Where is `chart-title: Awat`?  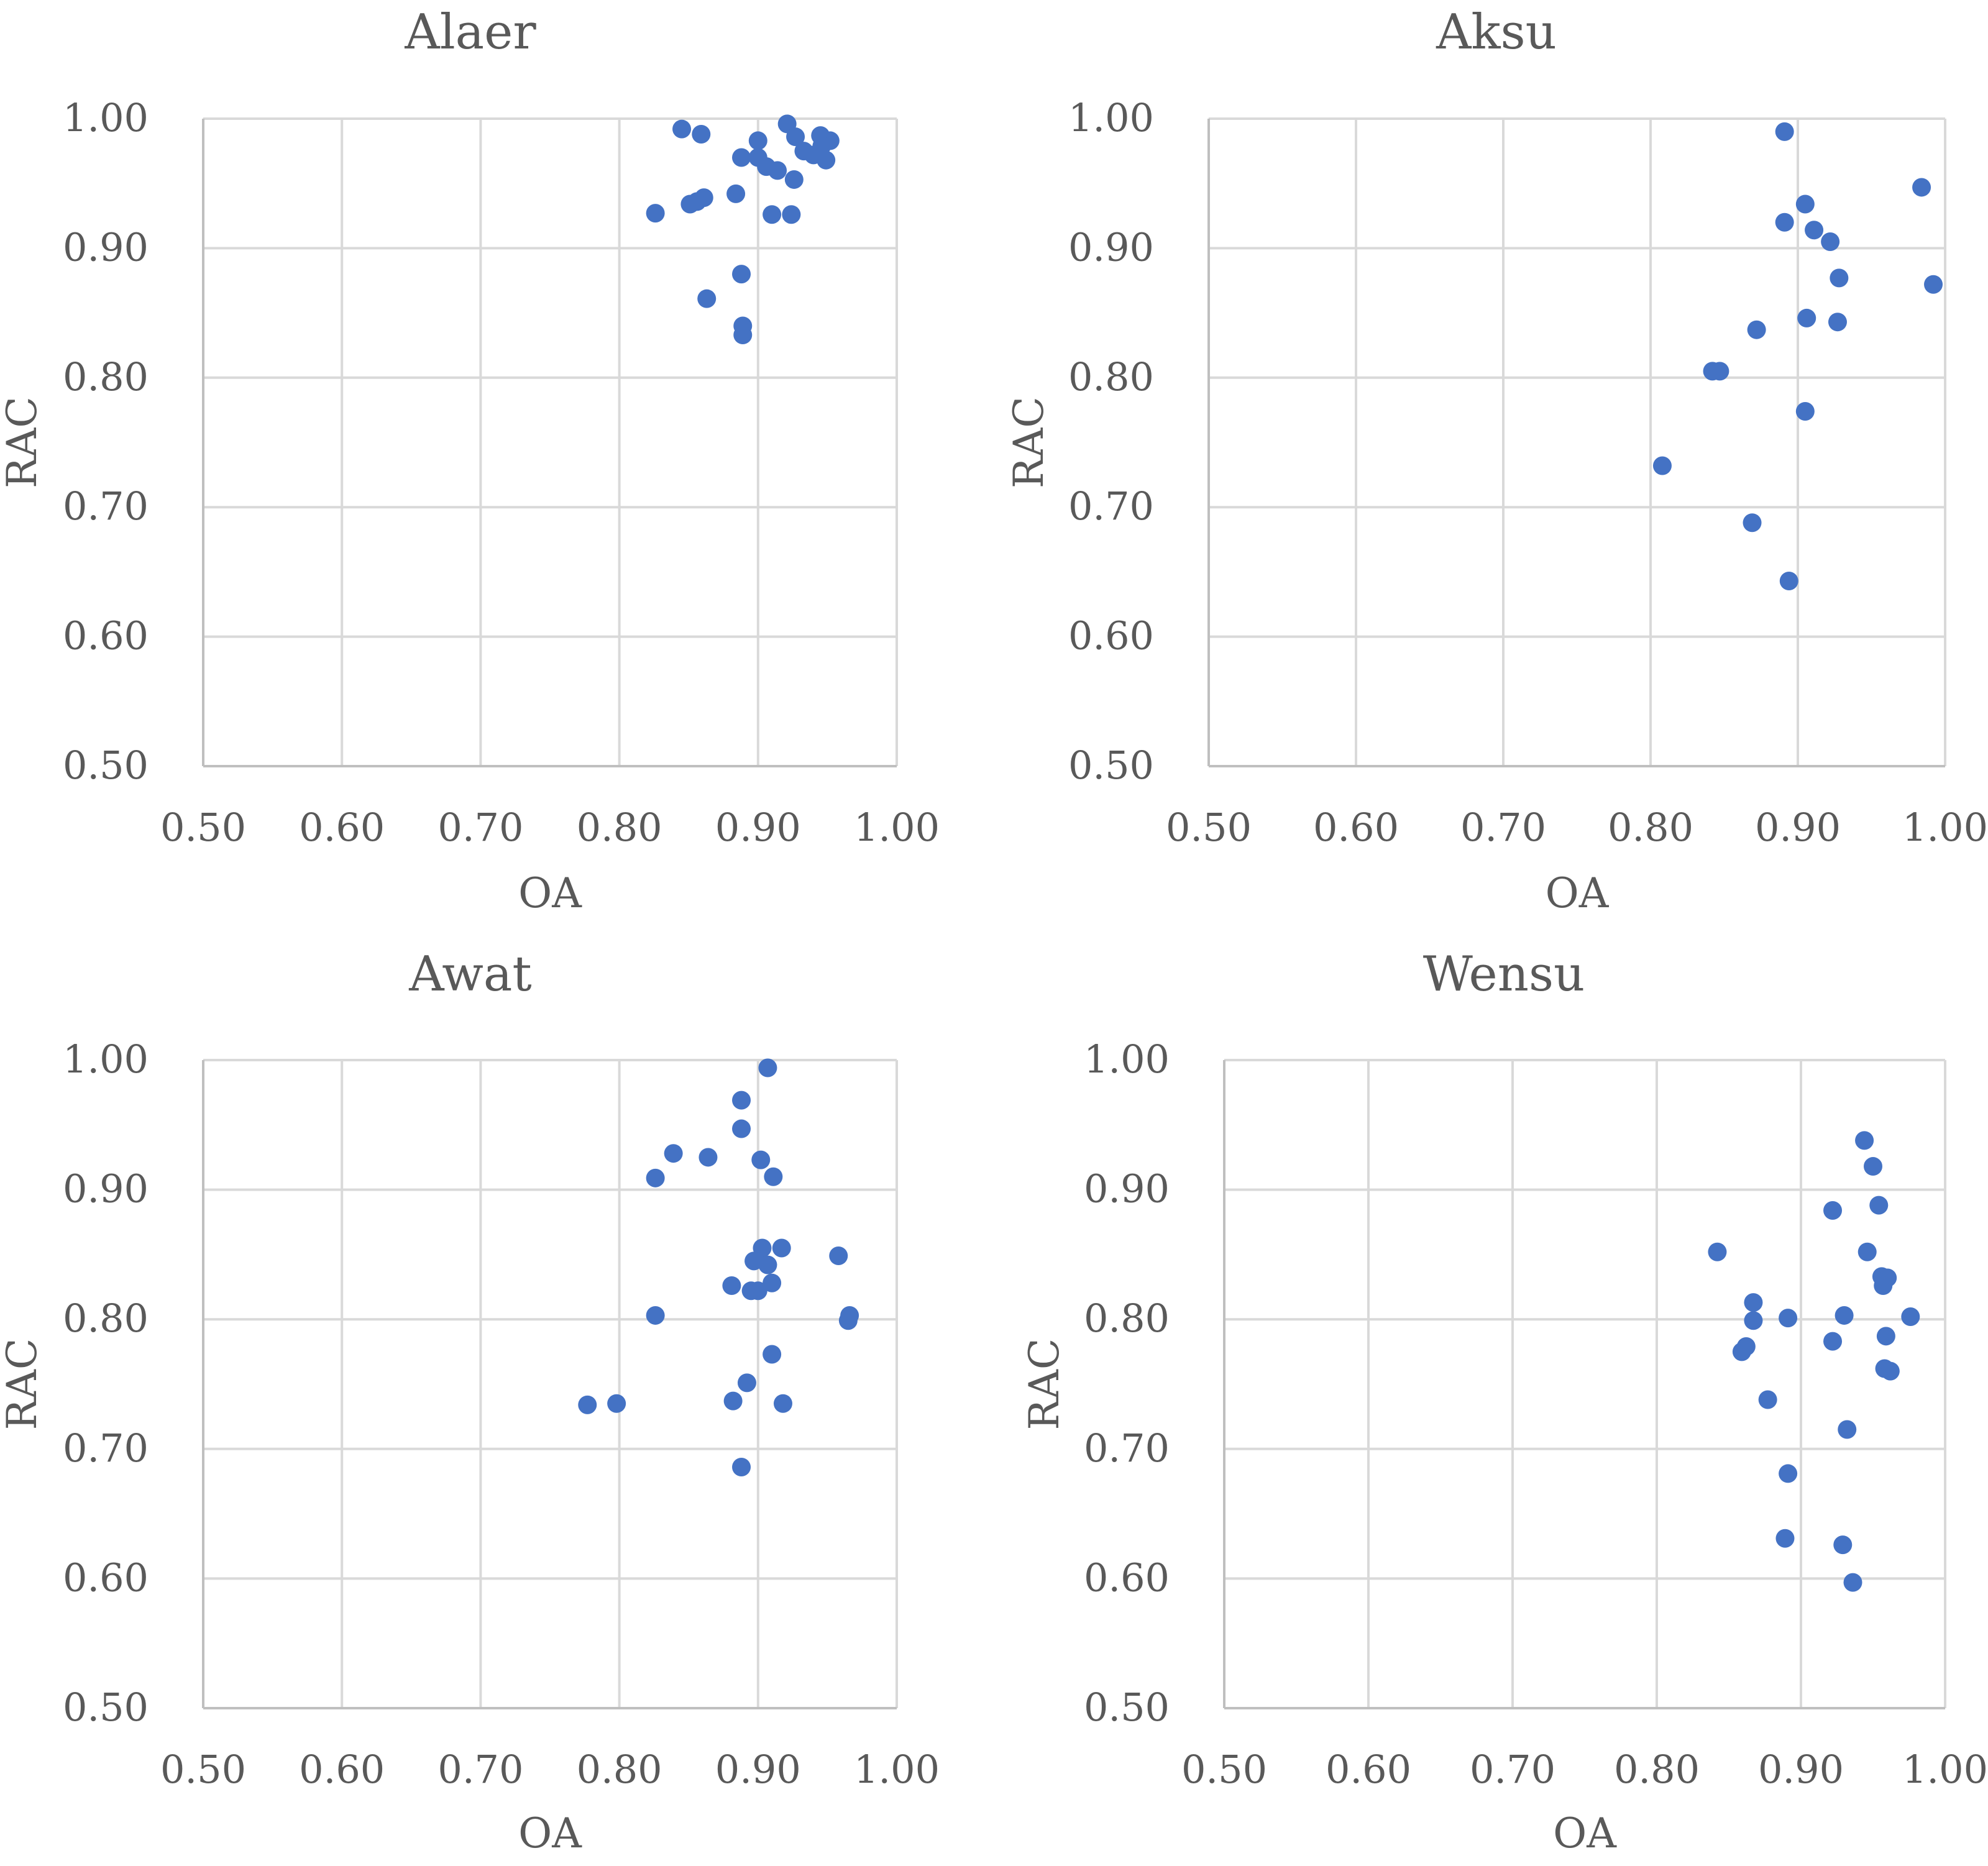
chart-title: Awat is located at coordinates (469, 974).